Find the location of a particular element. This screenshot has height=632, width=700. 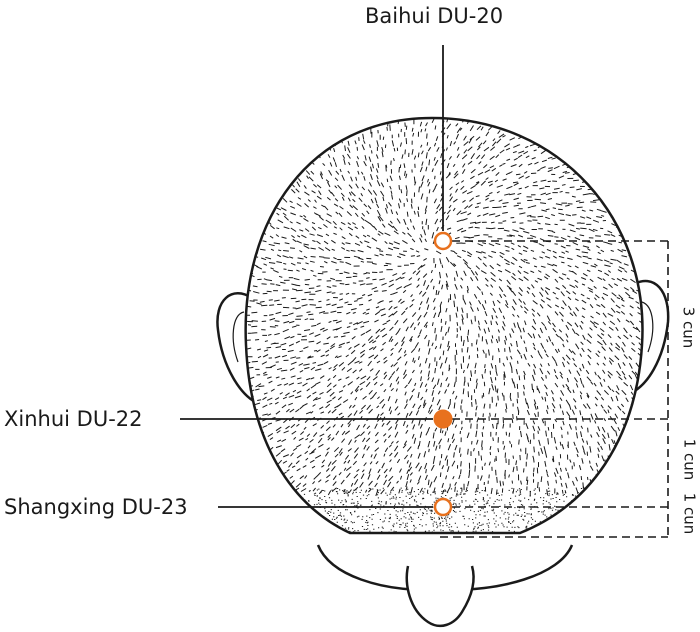

nose is located at coordinates (440, 596).